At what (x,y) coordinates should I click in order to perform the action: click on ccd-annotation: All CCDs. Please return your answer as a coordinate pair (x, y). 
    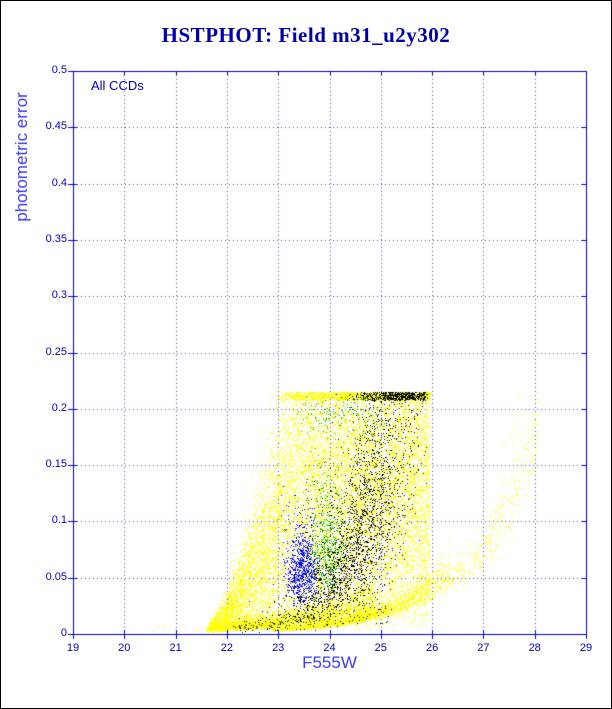
    Looking at the image, I should click on (117, 85).